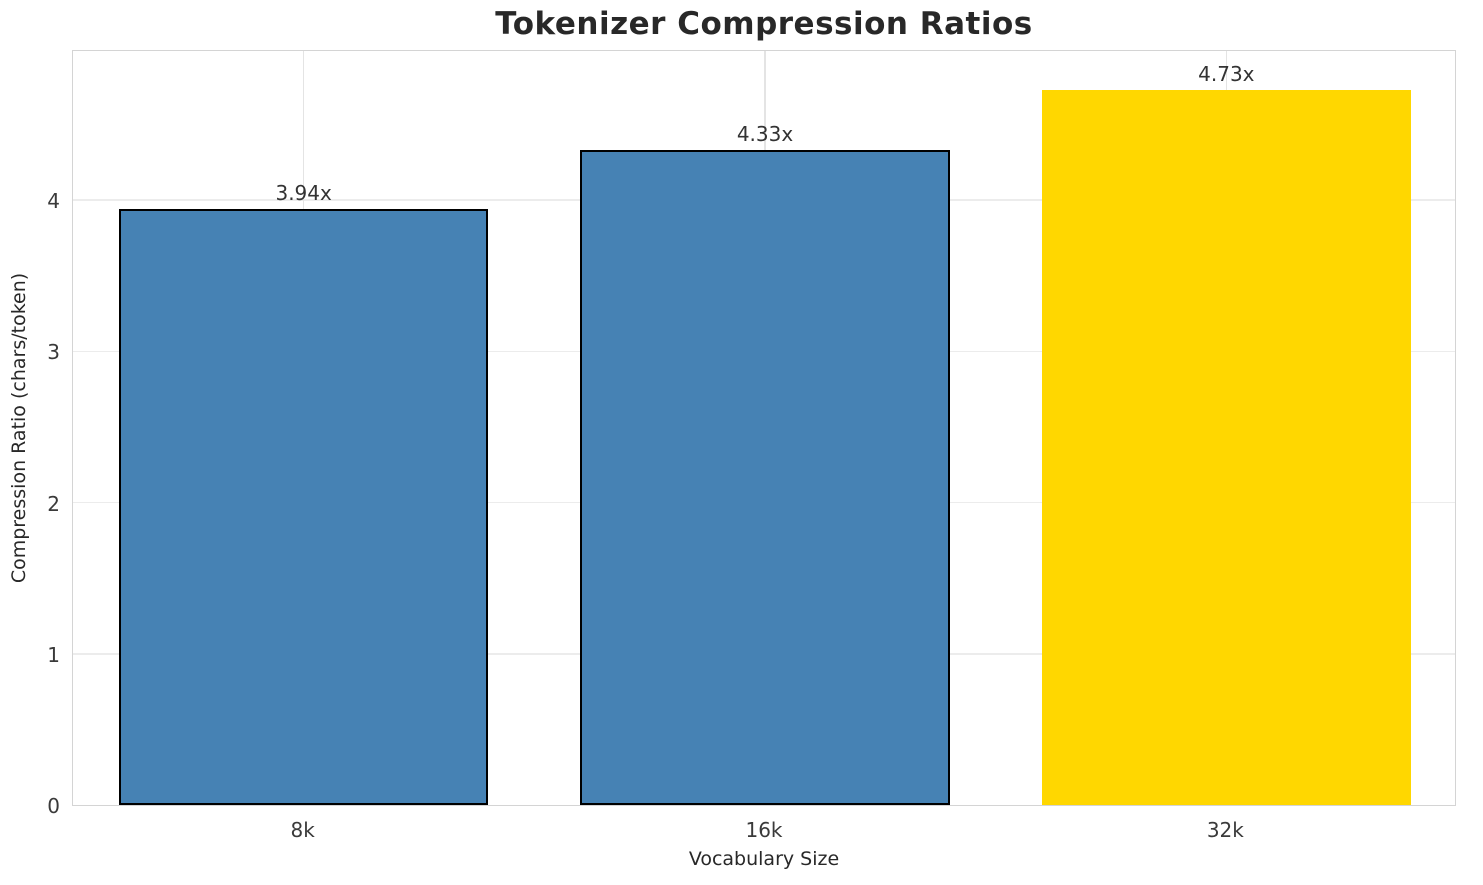 The height and width of the screenshot is (885, 1483). What do you see at coordinates (53, 503) in the screenshot?
I see `y-tick-label-2: 2` at bounding box center [53, 503].